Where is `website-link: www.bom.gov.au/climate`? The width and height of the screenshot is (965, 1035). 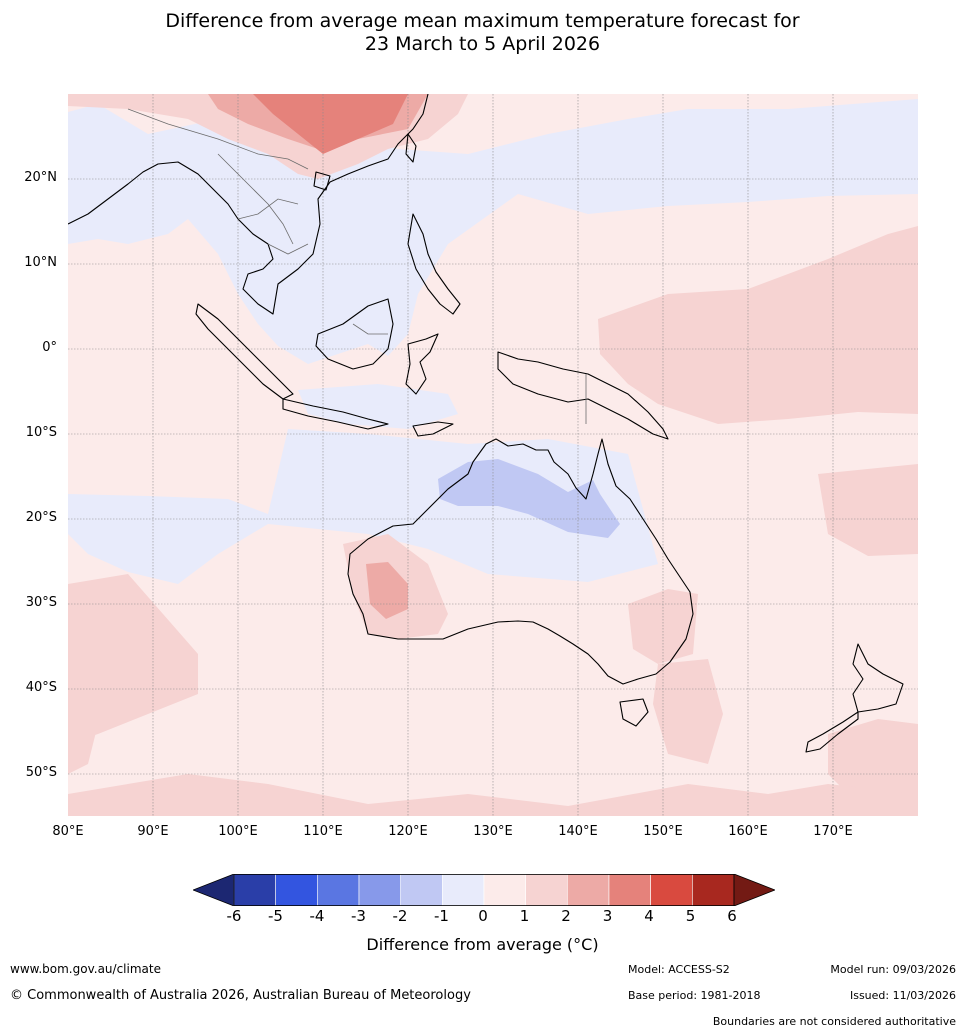
website-link: www.bom.gov.au/climate is located at coordinates (85, 969).